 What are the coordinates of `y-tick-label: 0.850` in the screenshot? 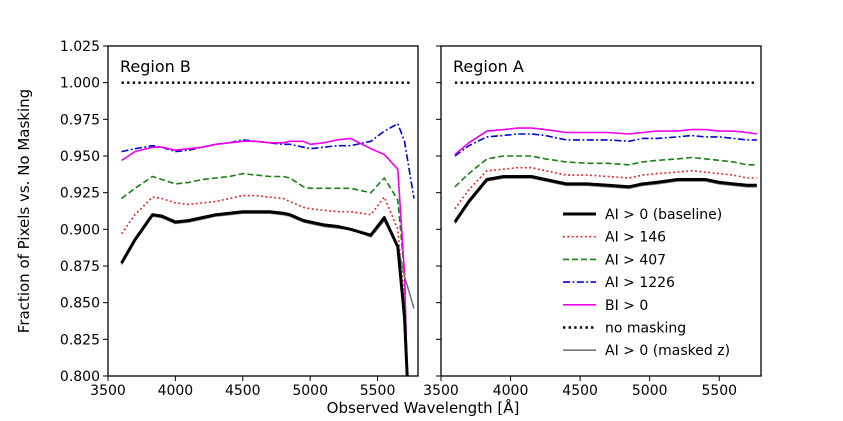 It's located at (80, 304).